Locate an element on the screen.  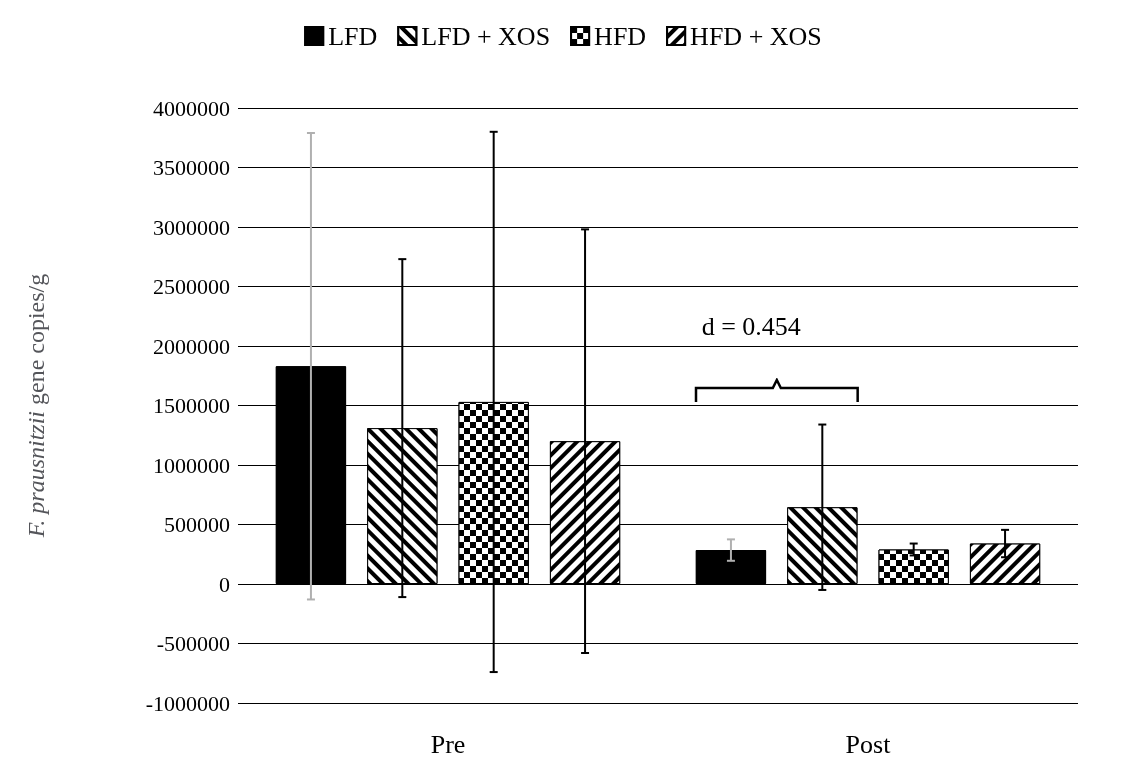
y-tick-label: 3500000 is located at coordinates (191, 167).